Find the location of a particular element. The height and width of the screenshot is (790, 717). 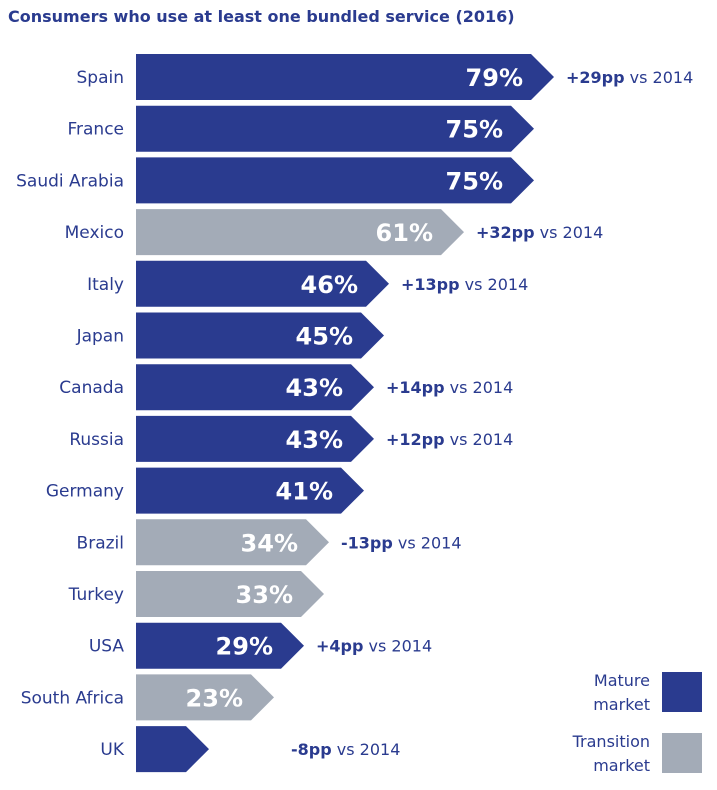

bar-row: Brazil 34% -13pp vs 2014 is located at coordinates (269, 542).